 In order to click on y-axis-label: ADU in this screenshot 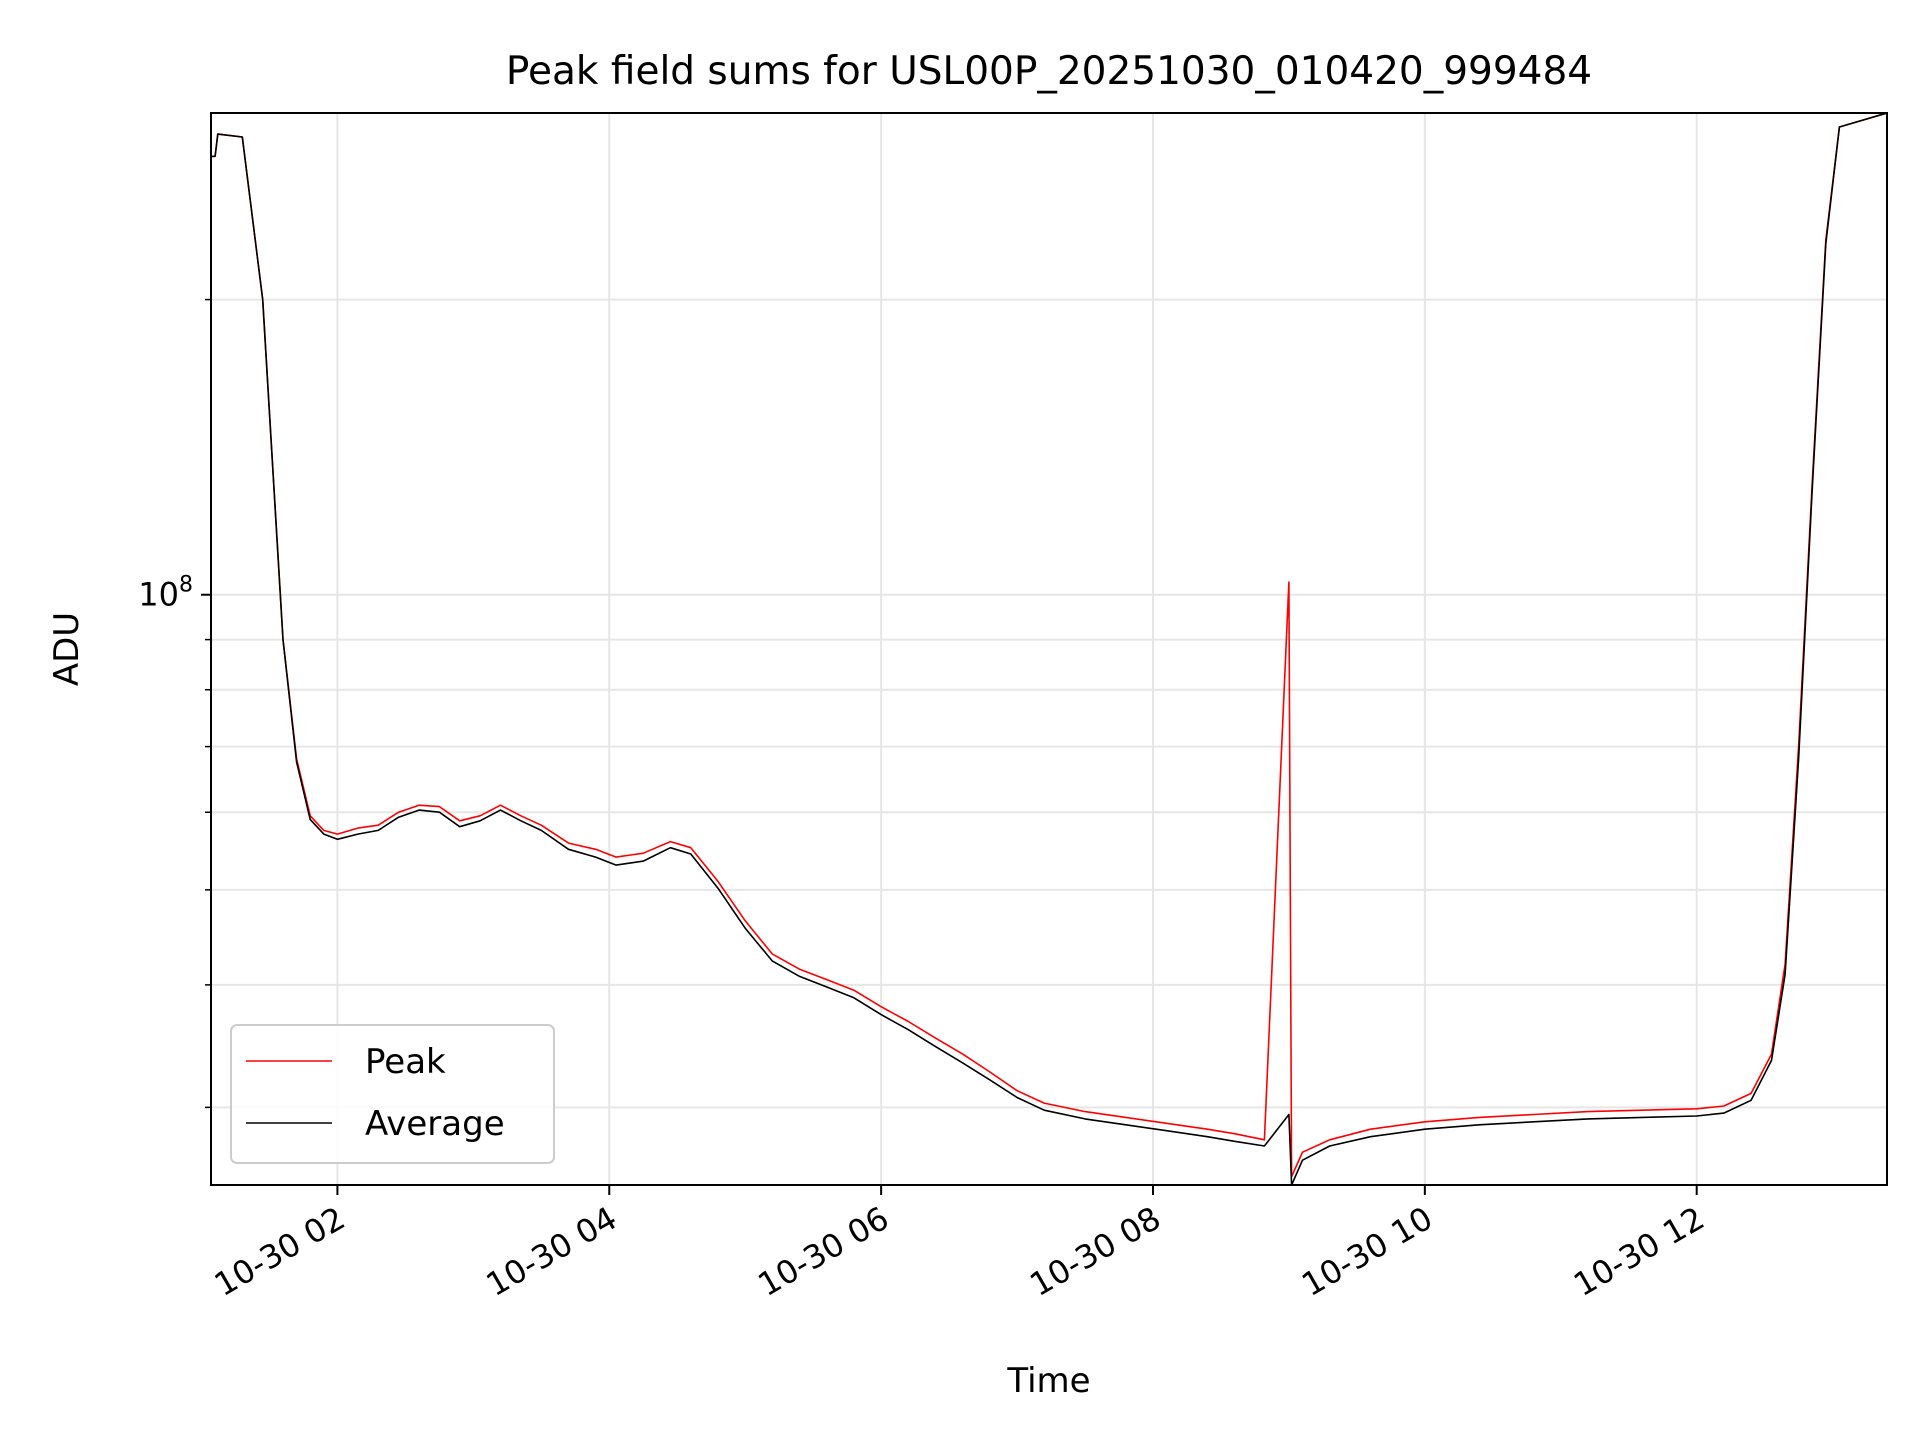, I will do `click(67, 649)`.